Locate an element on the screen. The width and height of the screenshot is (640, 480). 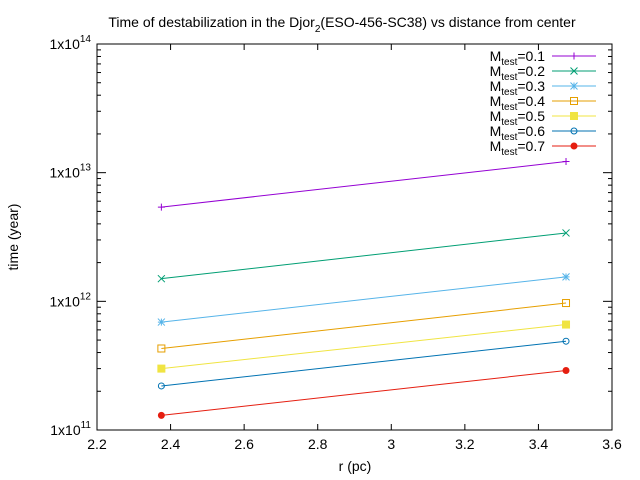
x-tick-label: 2.4 is located at coordinates (171, 444).